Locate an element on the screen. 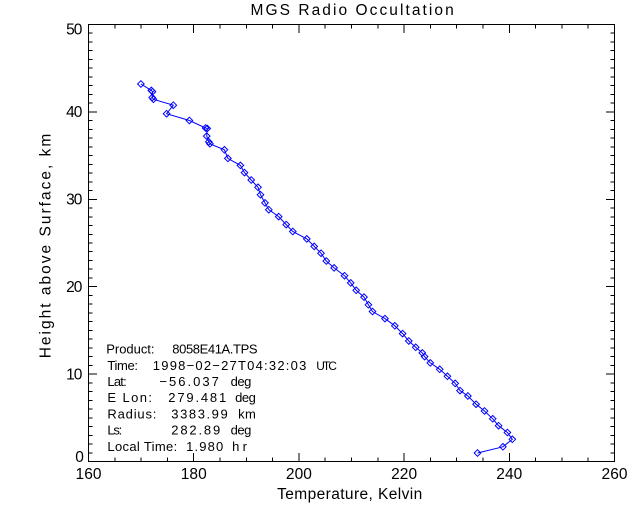  svg-text: 220 is located at coordinates (404, 474).